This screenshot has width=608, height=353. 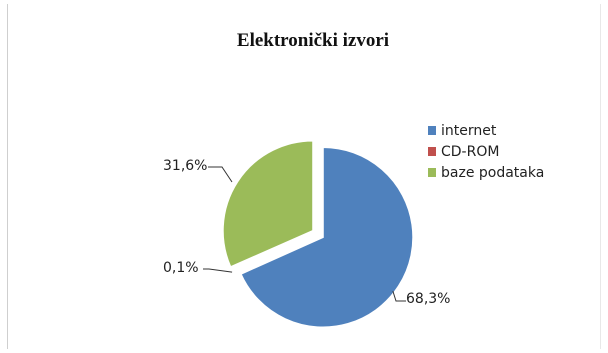 What do you see at coordinates (185, 166) in the screenshot?
I see `data-label-baze-podataka: 31,6%` at bounding box center [185, 166].